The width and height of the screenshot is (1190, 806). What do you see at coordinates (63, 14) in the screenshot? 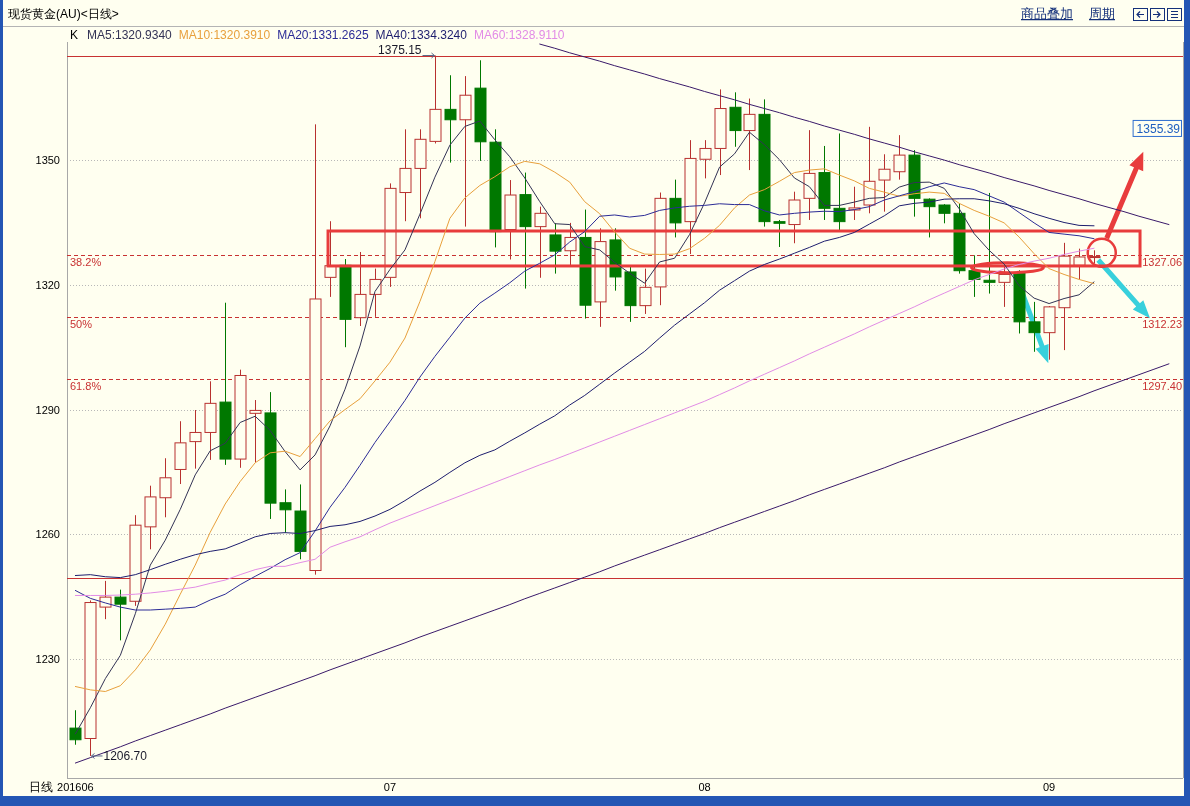
I see `title: 现货黄金(AU)<日线>` at bounding box center [63, 14].